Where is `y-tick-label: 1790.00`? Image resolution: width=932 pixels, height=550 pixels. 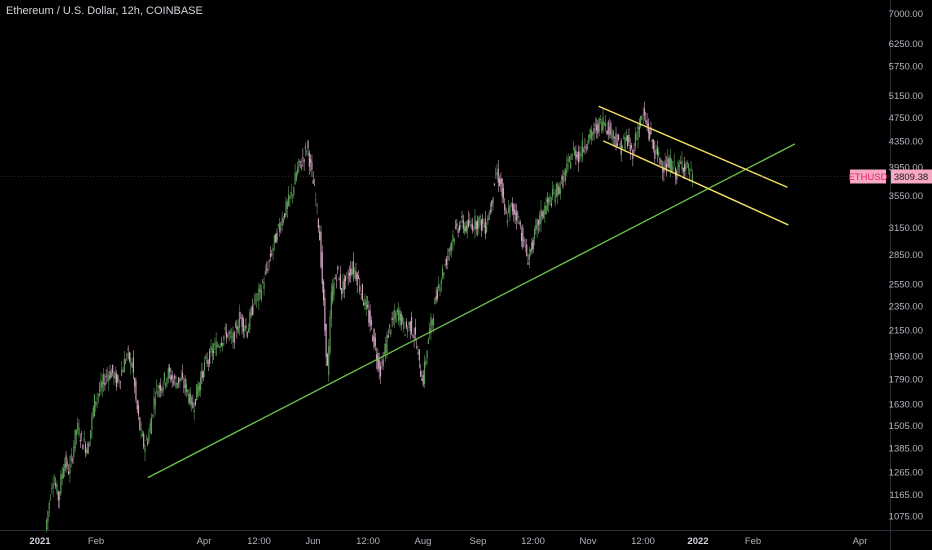
y-tick-label: 1790.00 is located at coordinates (906, 380).